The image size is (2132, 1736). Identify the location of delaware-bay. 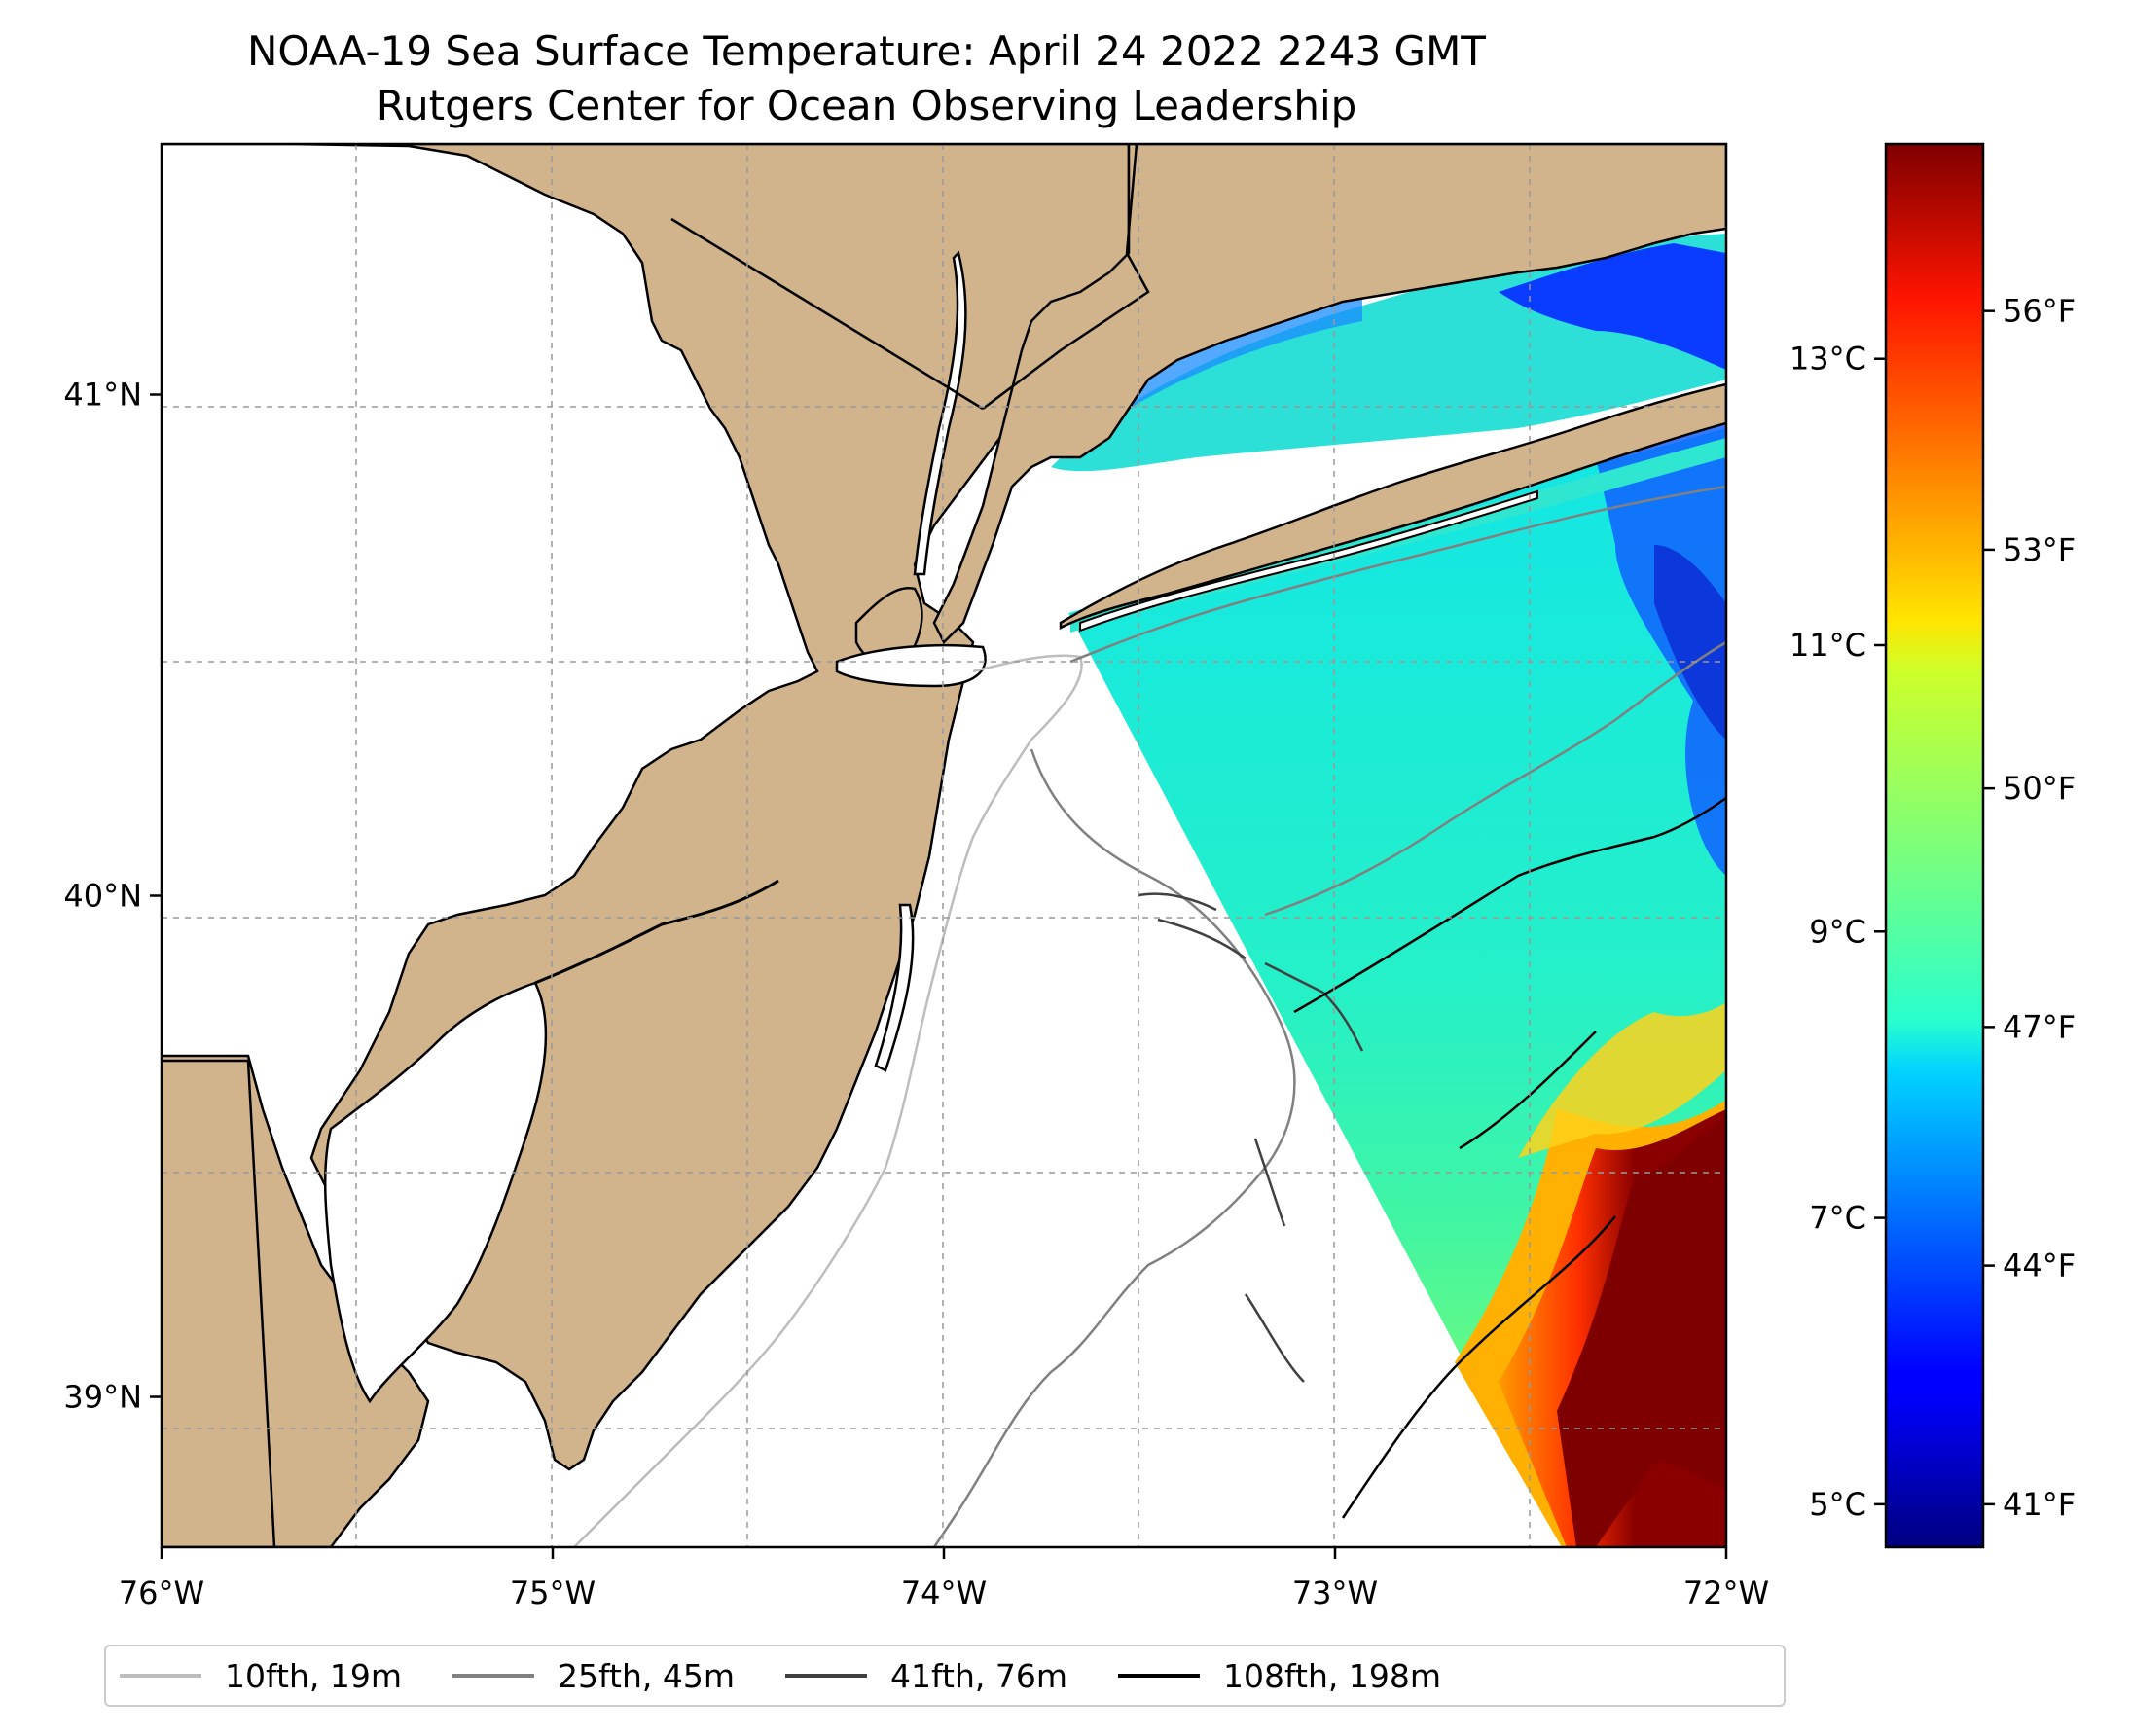
(436, 1192).